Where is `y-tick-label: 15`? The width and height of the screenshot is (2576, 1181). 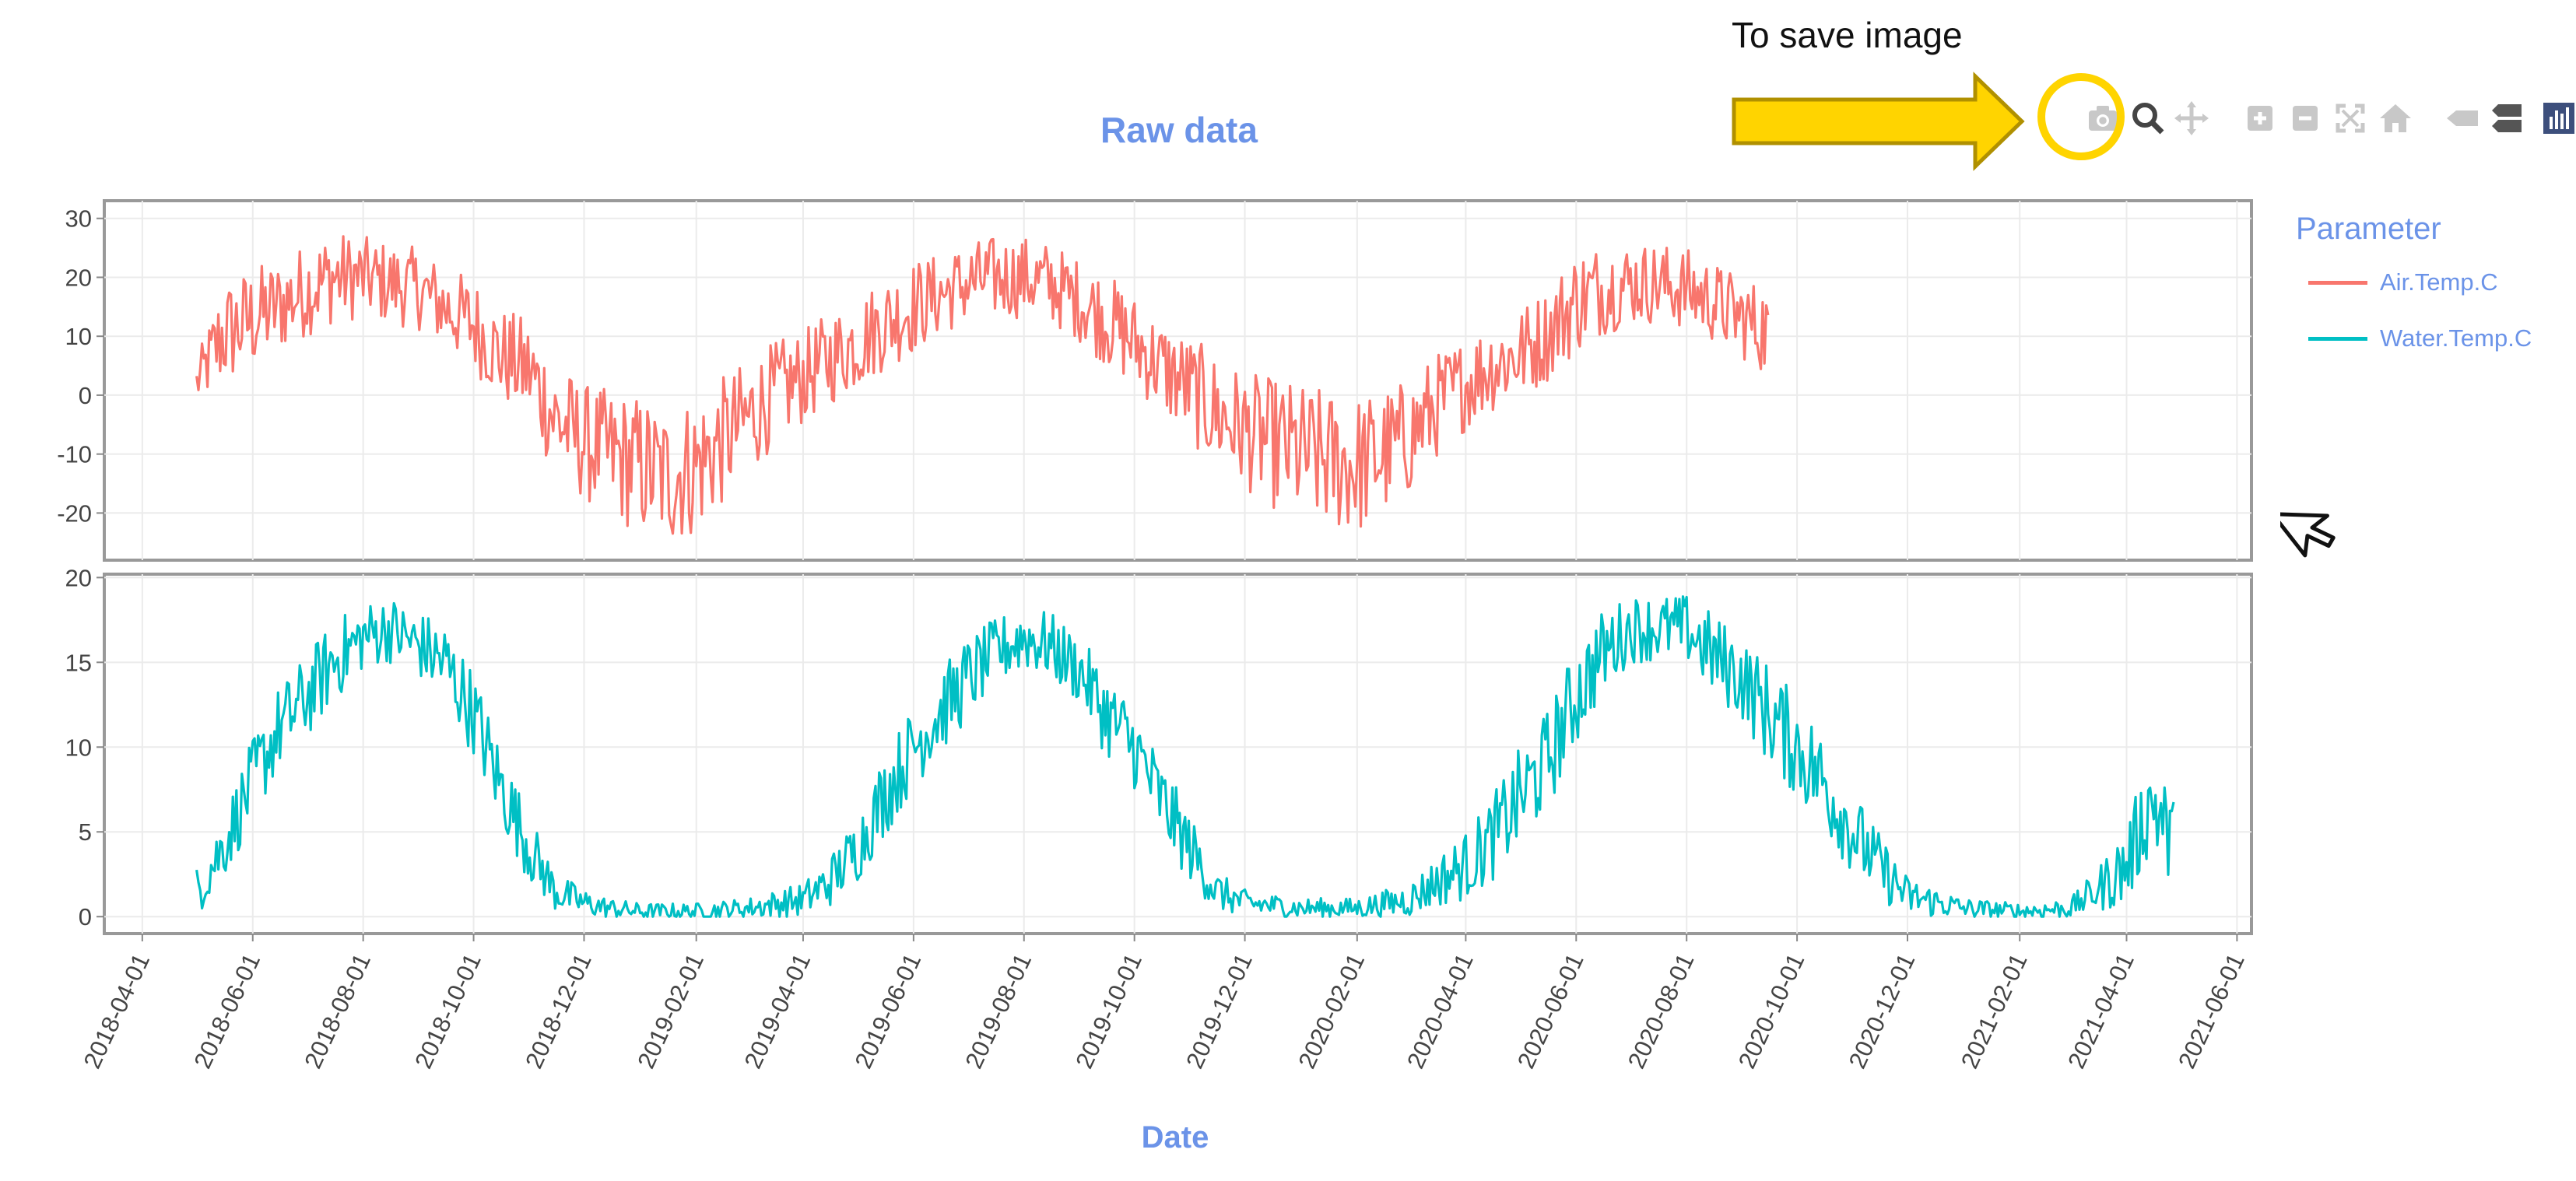
y-tick-label: 15 is located at coordinates (79, 663).